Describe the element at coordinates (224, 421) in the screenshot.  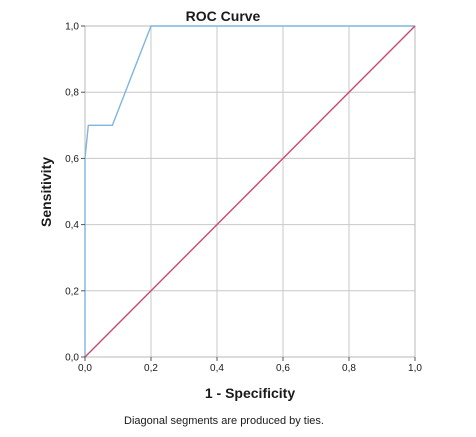
I see `chart-footnote: Diagonal segments are produced by ties.` at that location.